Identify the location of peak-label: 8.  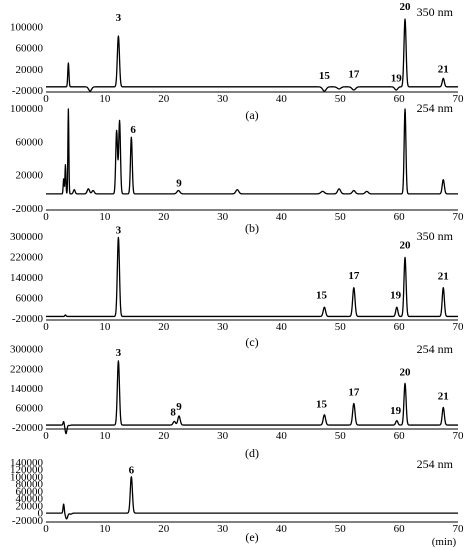
(173, 412).